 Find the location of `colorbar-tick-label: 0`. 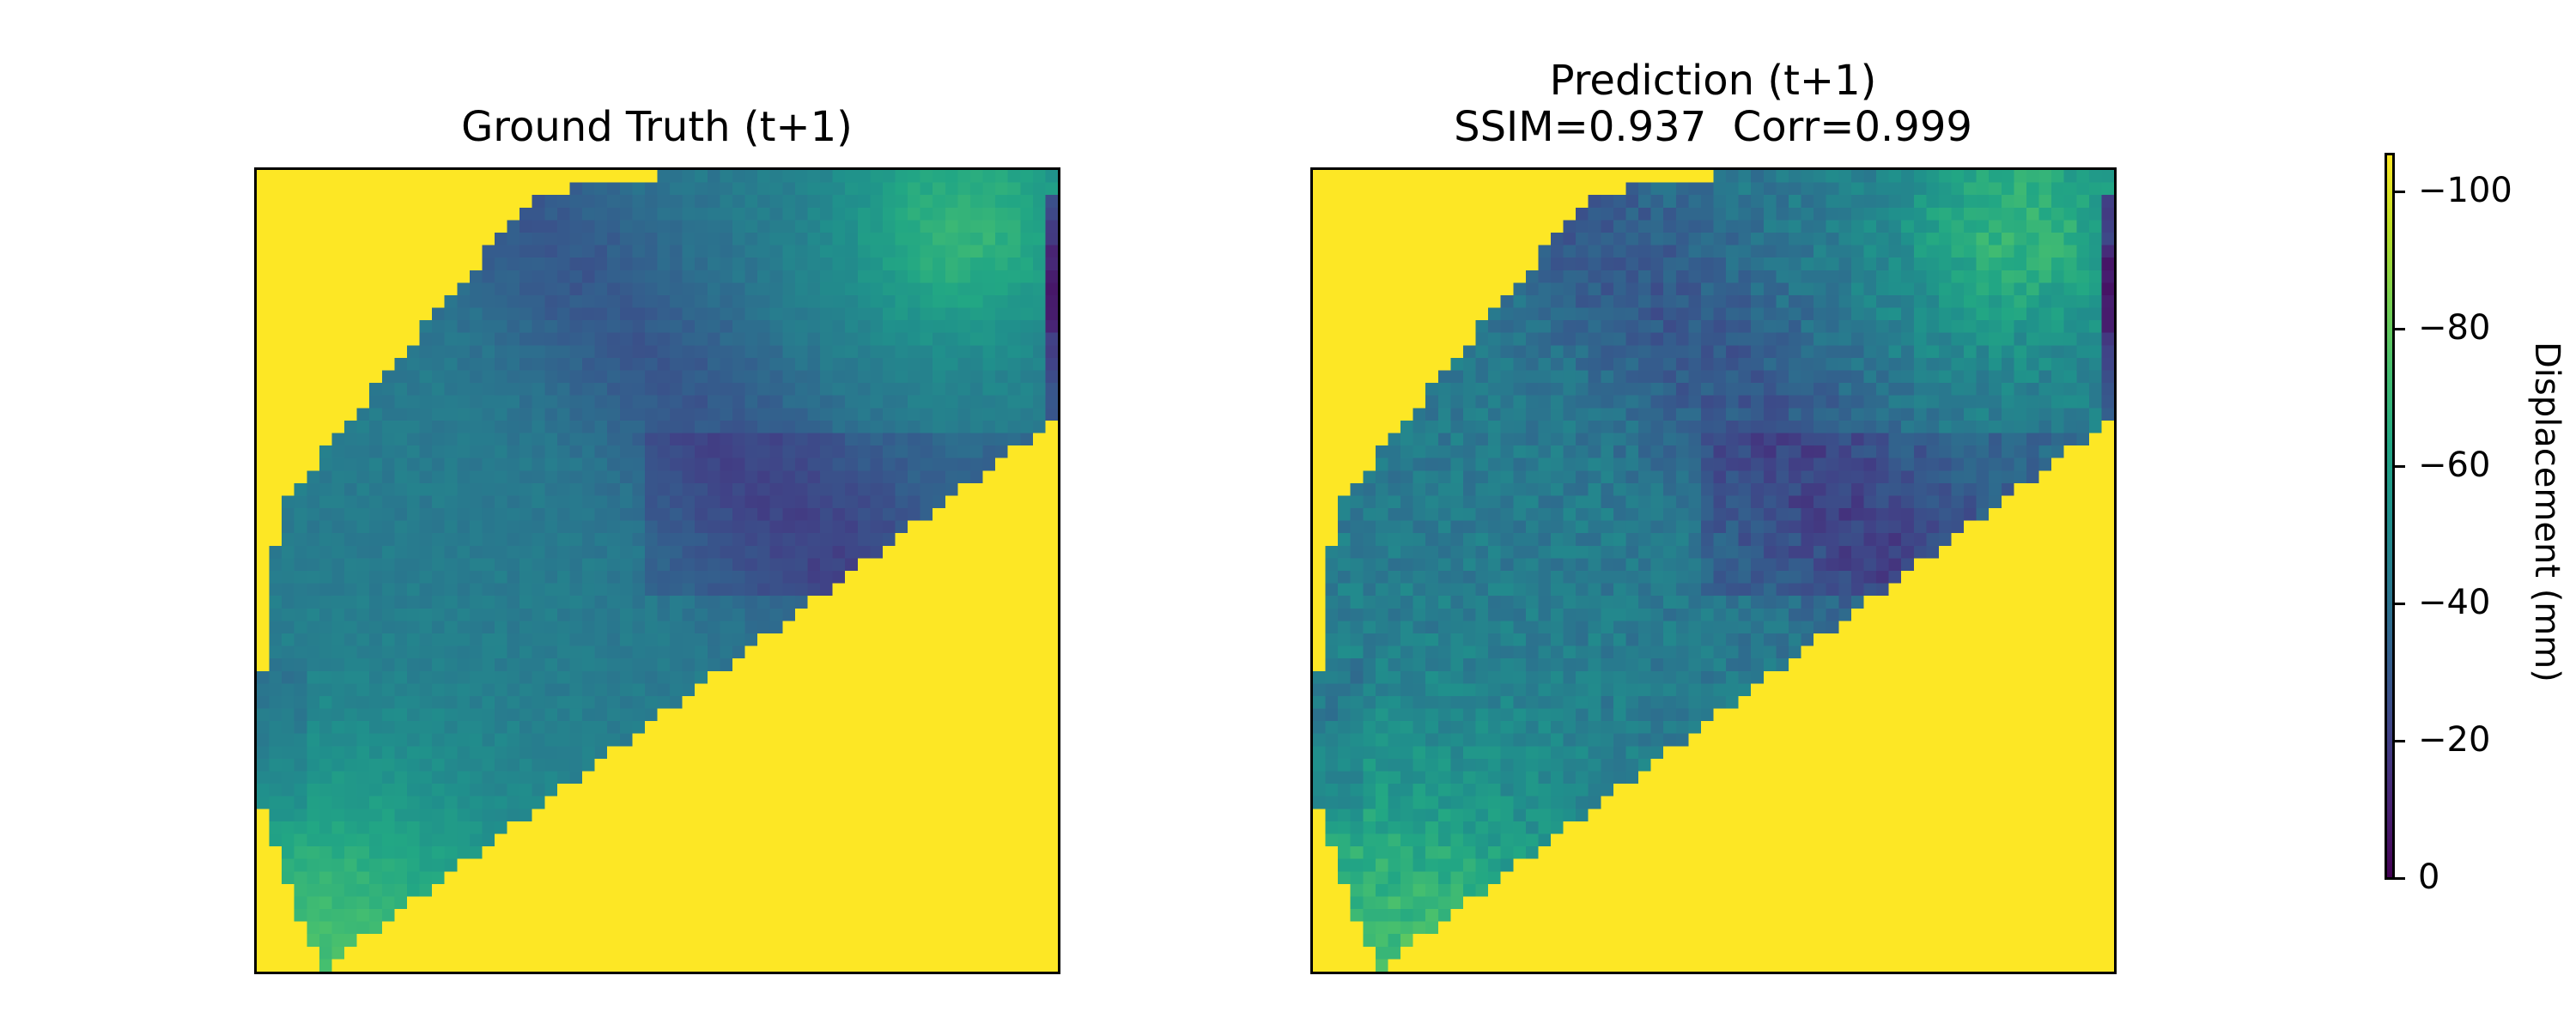

colorbar-tick-label: 0 is located at coordinates (2429, 877).